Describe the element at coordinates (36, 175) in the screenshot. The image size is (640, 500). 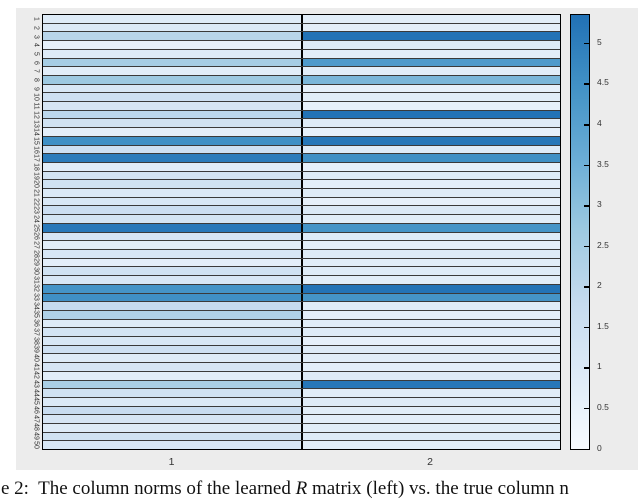
I see `y-tick-label: 19` at that location.